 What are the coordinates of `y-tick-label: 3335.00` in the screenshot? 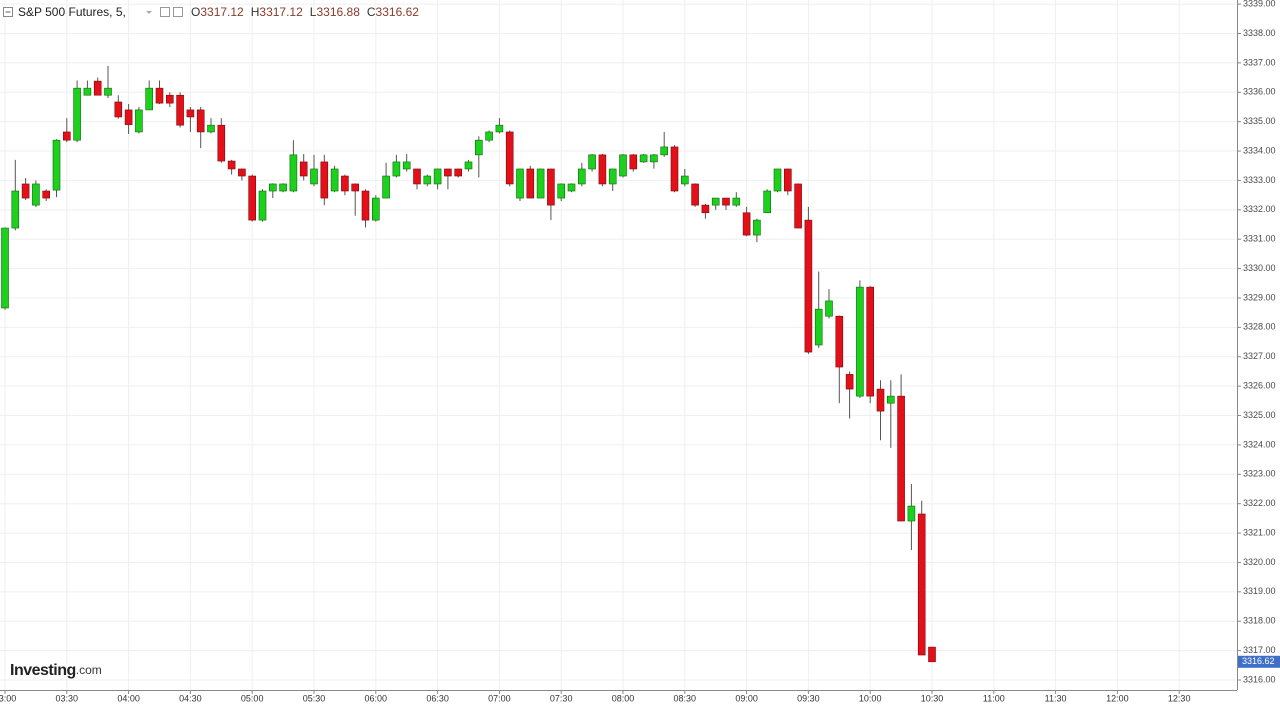 It's located at (1259, 121).